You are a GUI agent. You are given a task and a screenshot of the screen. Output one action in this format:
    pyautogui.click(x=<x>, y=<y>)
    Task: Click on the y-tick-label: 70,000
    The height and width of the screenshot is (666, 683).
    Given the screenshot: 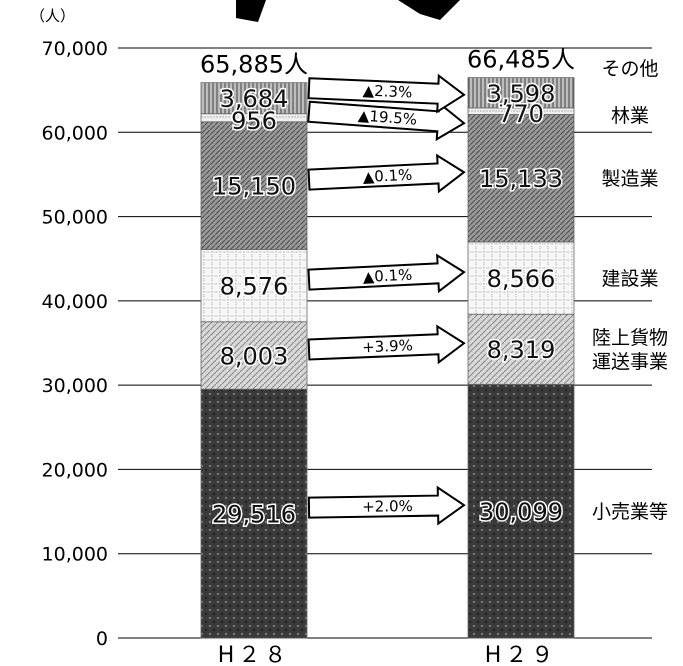 What is the action you would take?
    pyautogui.click(x=75, y=49)
    